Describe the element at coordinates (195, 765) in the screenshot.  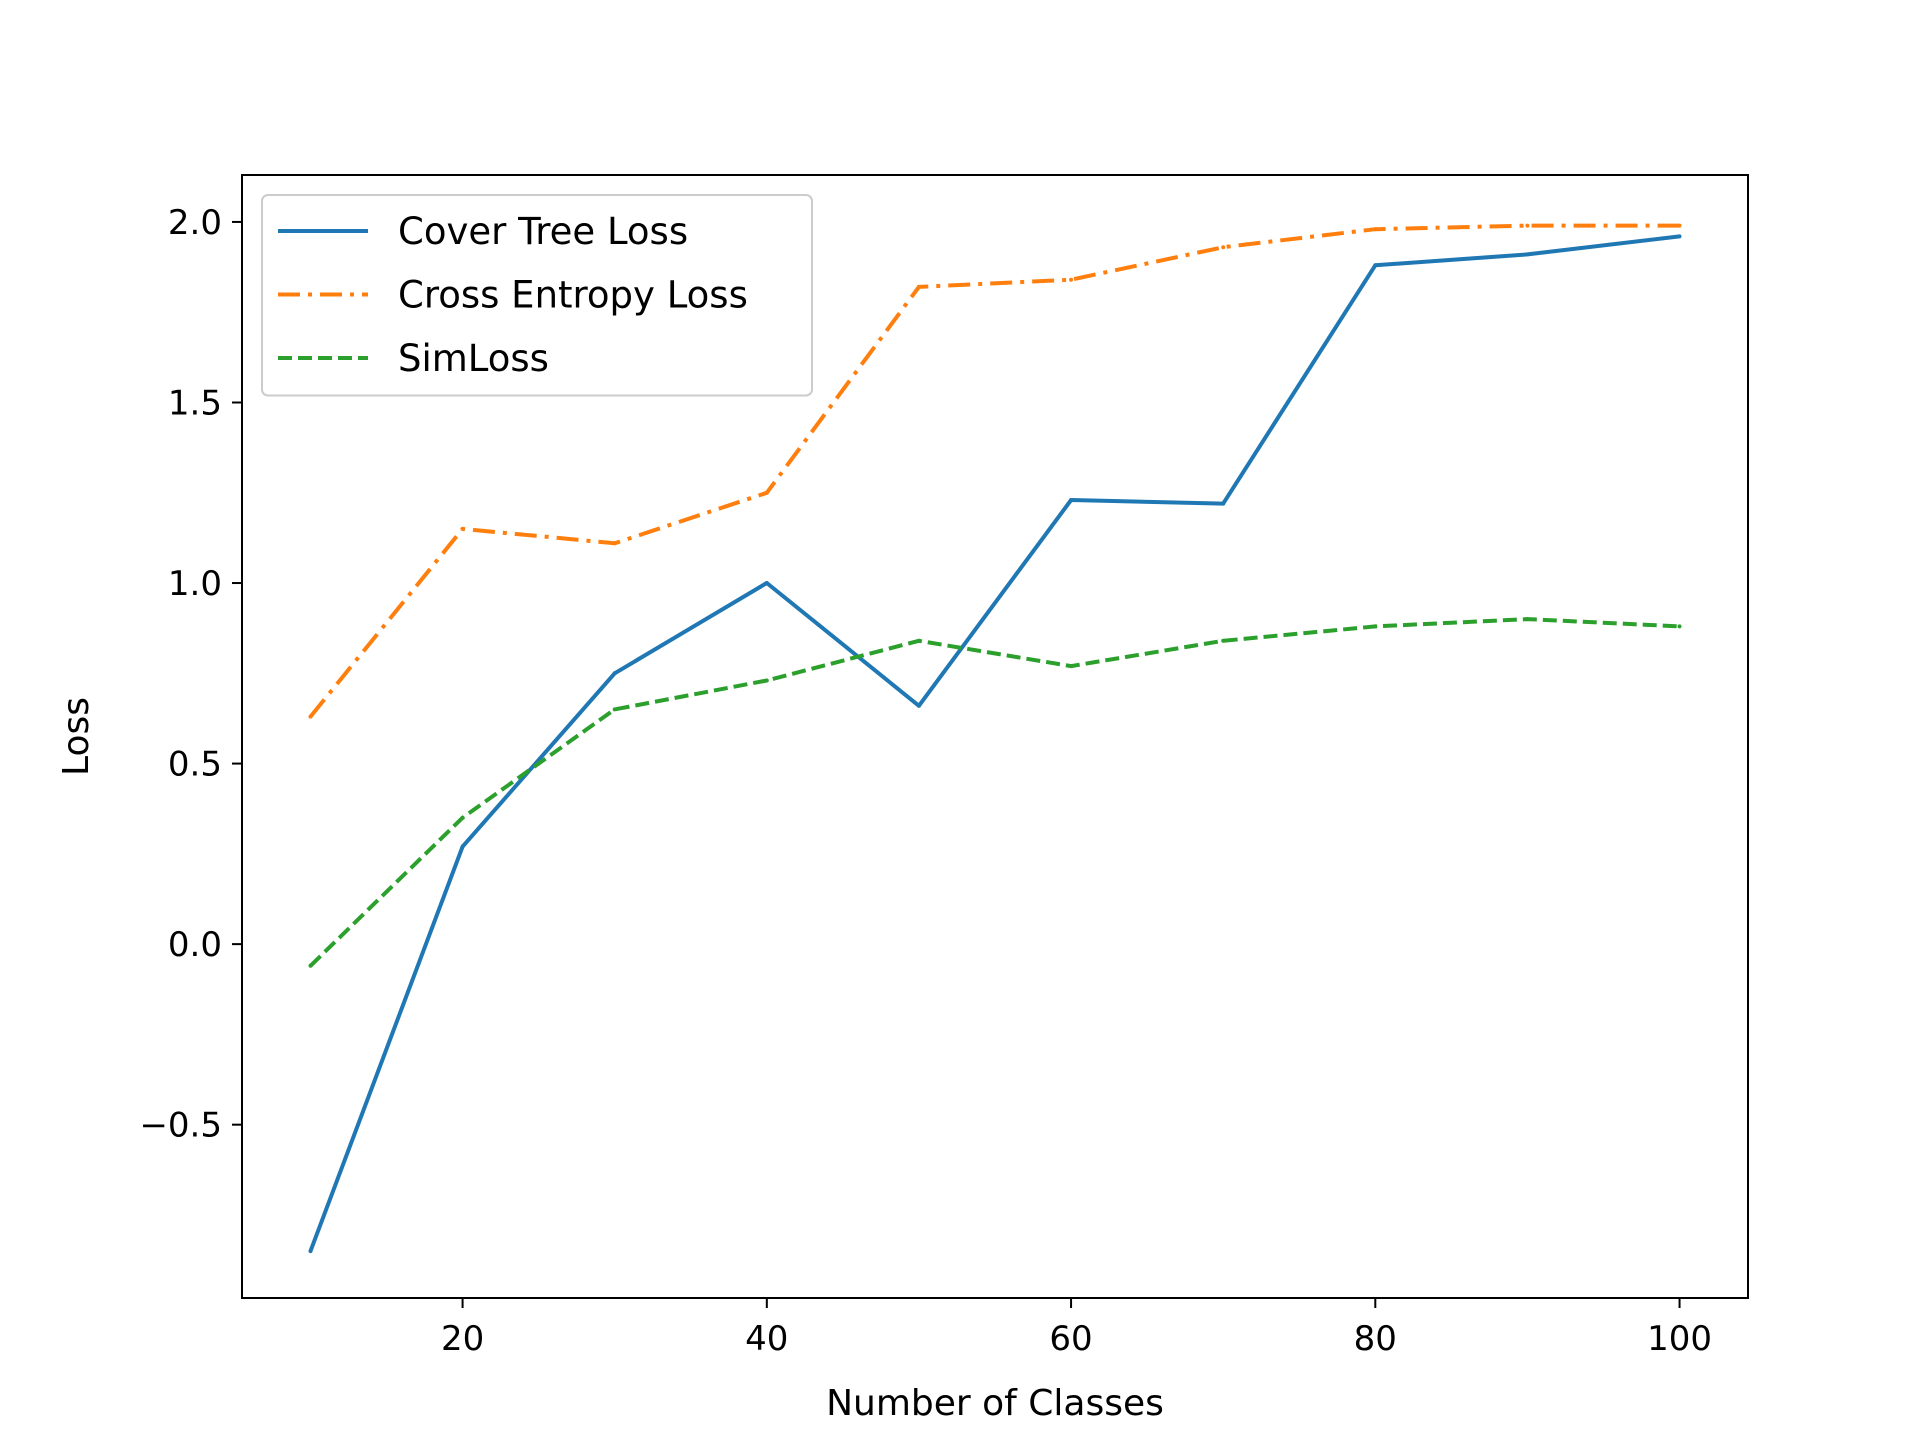
I see `y-tick-label: 0.5` at that location.